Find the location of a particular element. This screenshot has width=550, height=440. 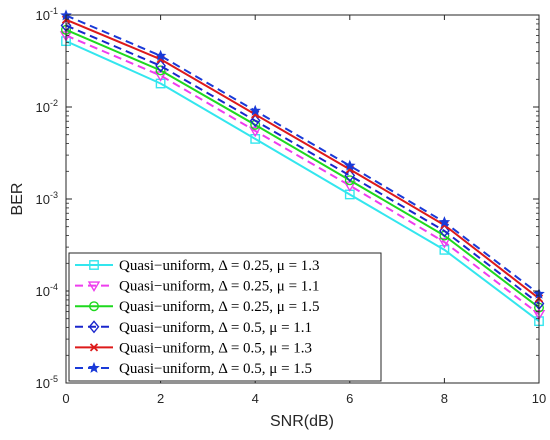

y-tick-label: 10⁻¹ is located at coordinates (47, 14).